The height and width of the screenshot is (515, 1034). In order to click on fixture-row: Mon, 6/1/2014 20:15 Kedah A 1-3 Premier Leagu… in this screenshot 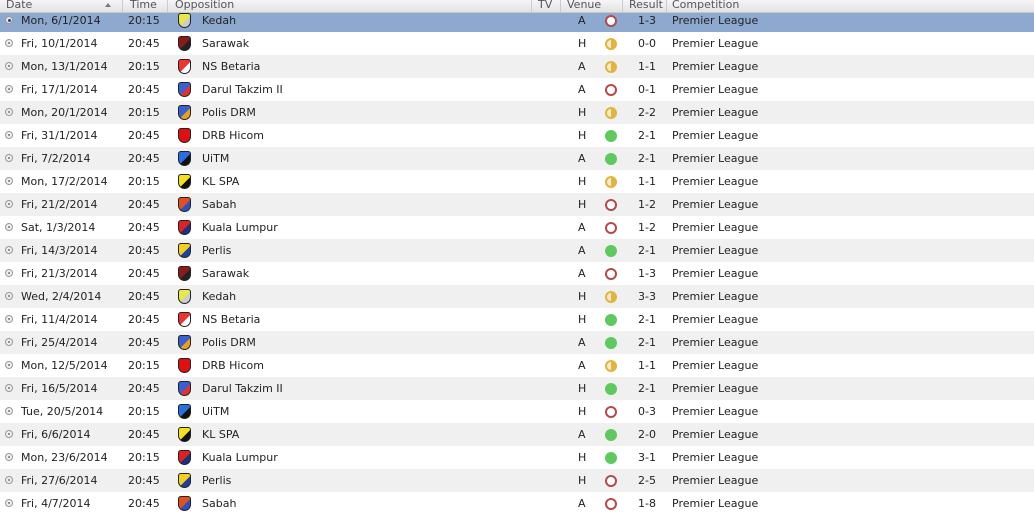, I will do `click(517, 20)`.